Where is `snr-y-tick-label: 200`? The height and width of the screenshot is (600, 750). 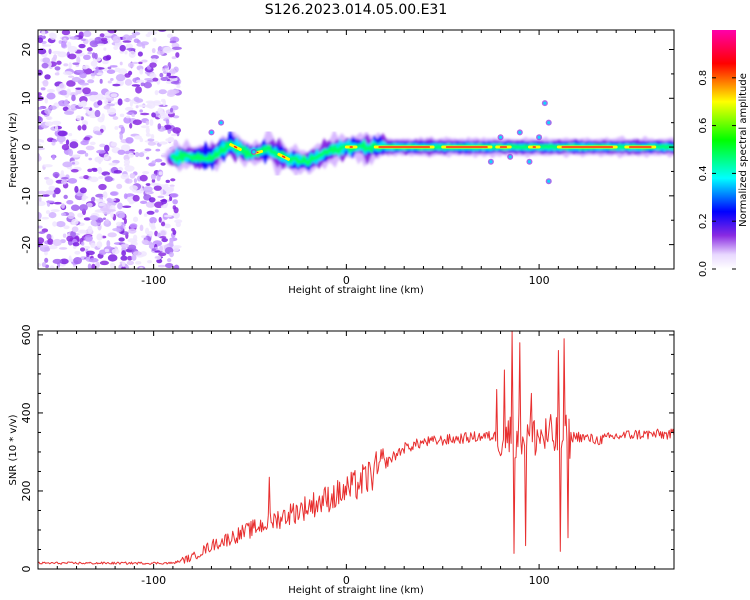 snr-y-tick-label: 200 is located at coordinates (26, 490).